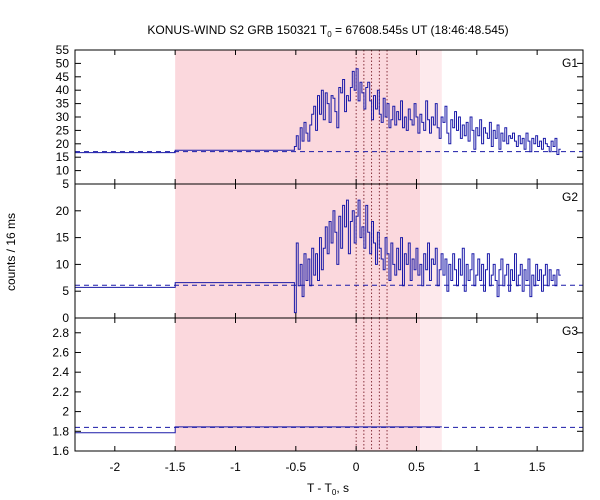 This screenshot has width=600, height=500. Describe the element at coordinates (570, 331) in the screenshot. I see `panel-label: G3` at that location.